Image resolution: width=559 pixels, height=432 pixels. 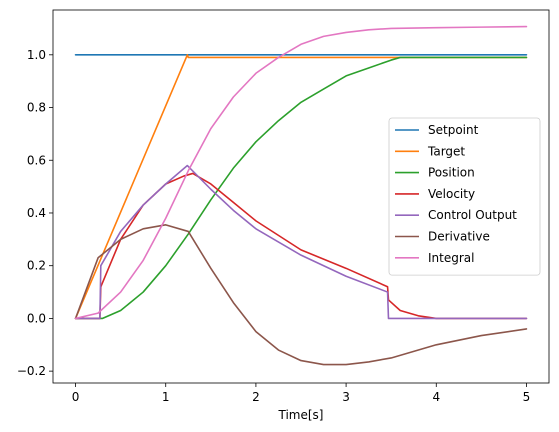 What do you see at coordinates (36, 266) in the screenshot?
I see `y-tick-label: 0.2` at bounding box center [36, 266].